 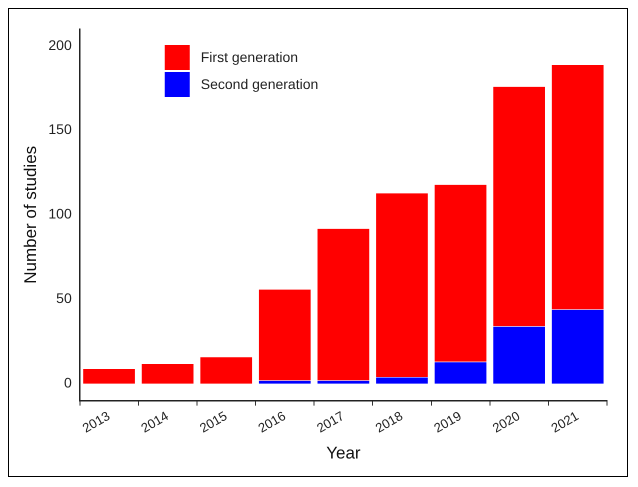 What do you see at coordinates (96, 422) in the screenshot?
I see `x-tick-label: 2013` at bounding box center [96, 422].